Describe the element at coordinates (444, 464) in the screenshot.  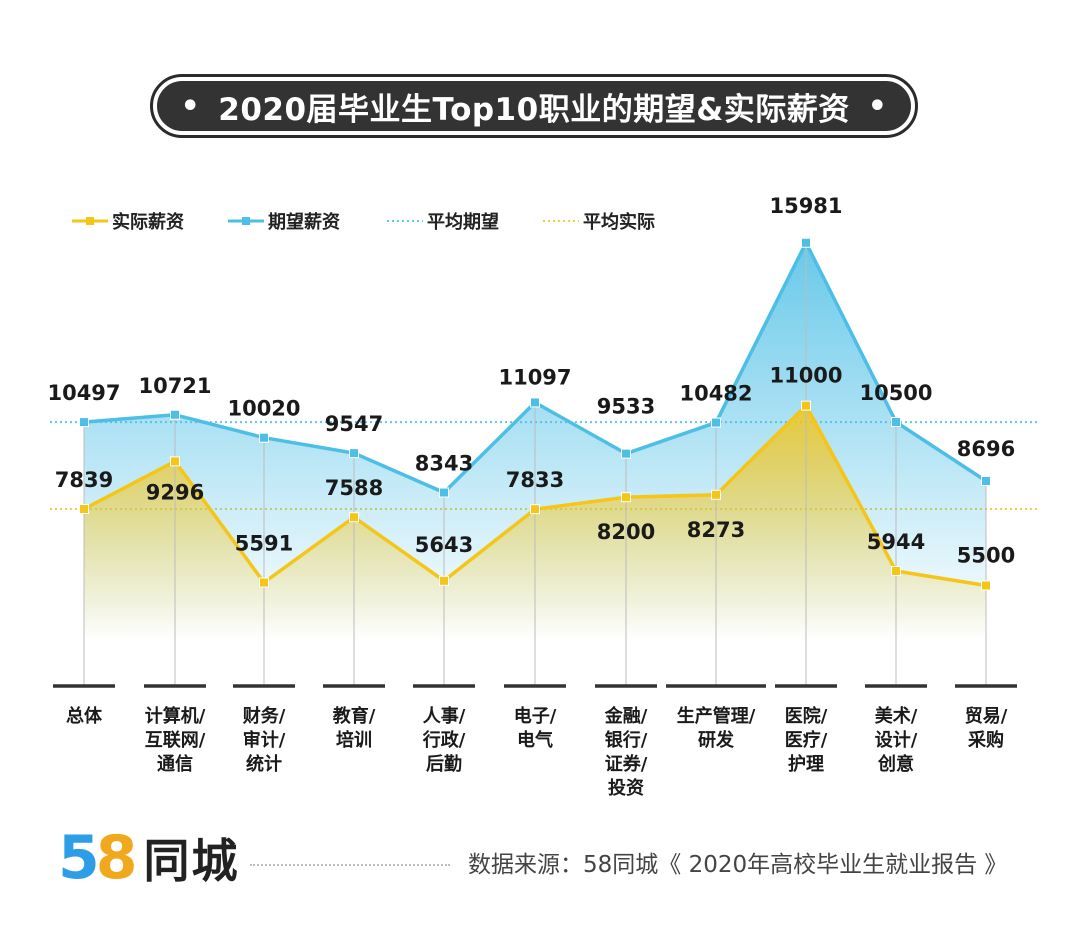
I see `expected-label-4: 8343` at that location.